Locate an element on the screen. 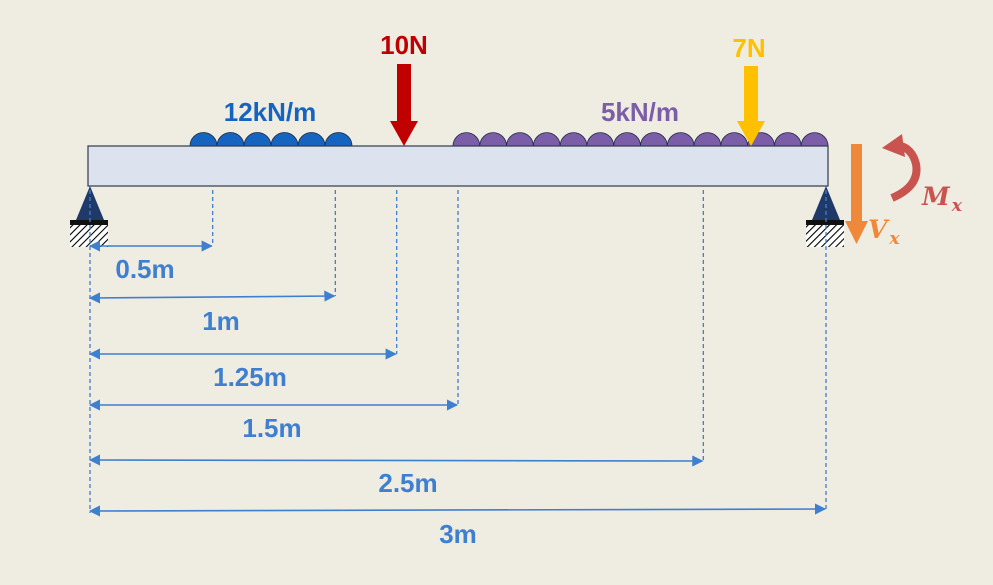 The width and height of the screenshot is (993, 585). udl-left-label: 12kN/m is located at coordinates (270, 112).